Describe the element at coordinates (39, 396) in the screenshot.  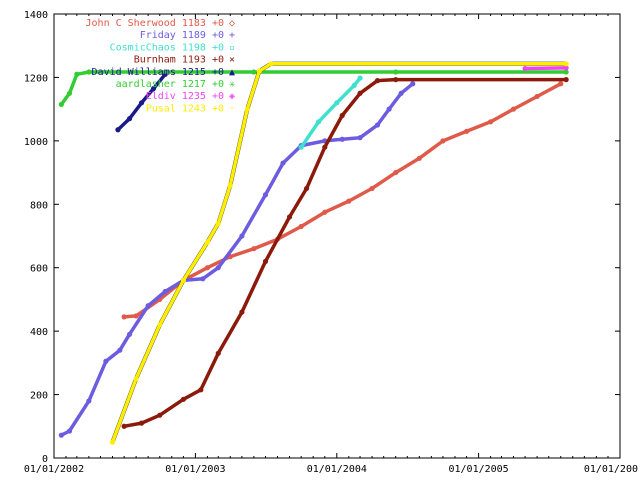
I see `y-tick-label: 200` at that location.